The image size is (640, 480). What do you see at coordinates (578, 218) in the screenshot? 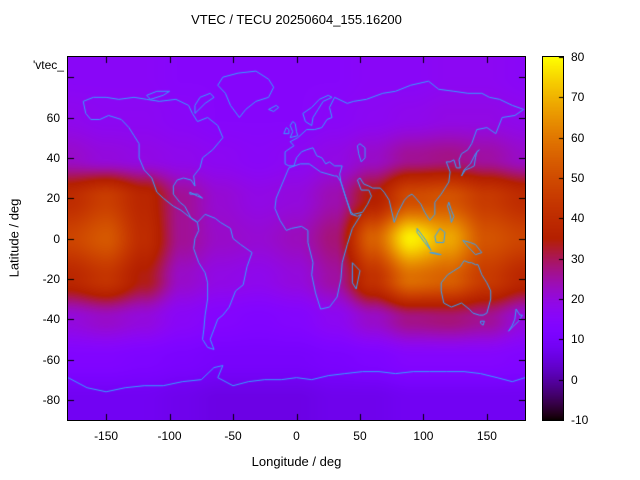
I see `colorbar-tick-label: 40` at bounding box center [578, 218].